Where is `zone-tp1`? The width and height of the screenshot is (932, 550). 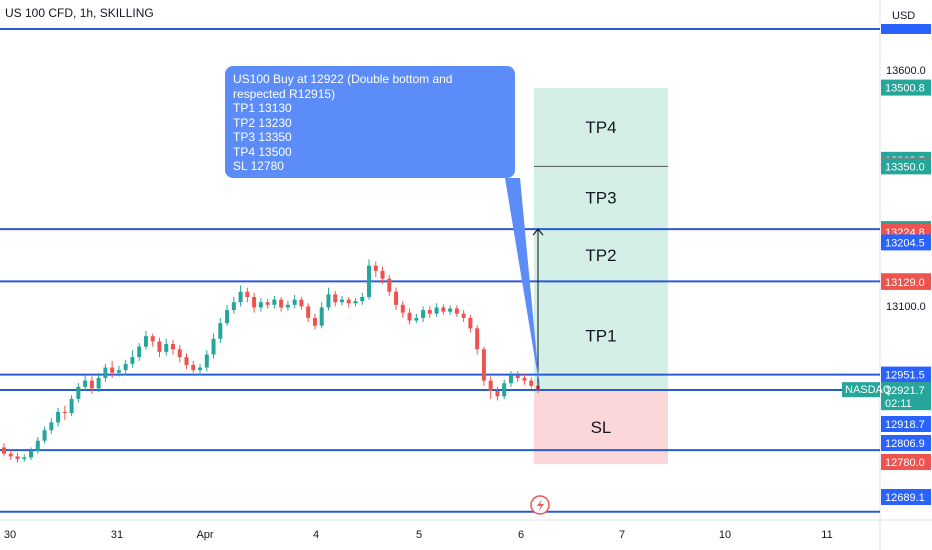
zone-tp1 is located at coordinates (601, 335).